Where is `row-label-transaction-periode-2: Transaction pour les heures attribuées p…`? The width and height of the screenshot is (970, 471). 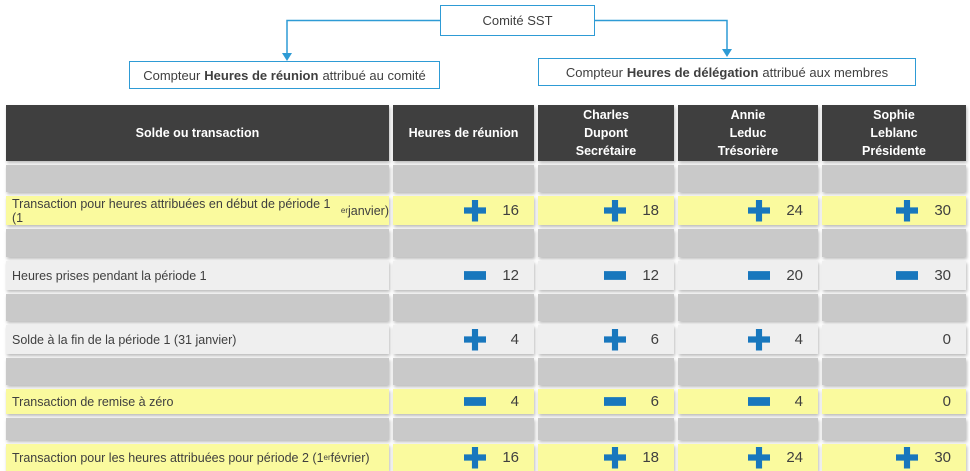 row-label-transaction-periode-2: Transaction pour les heures attribuées p… is located at coordinates (197, 457).